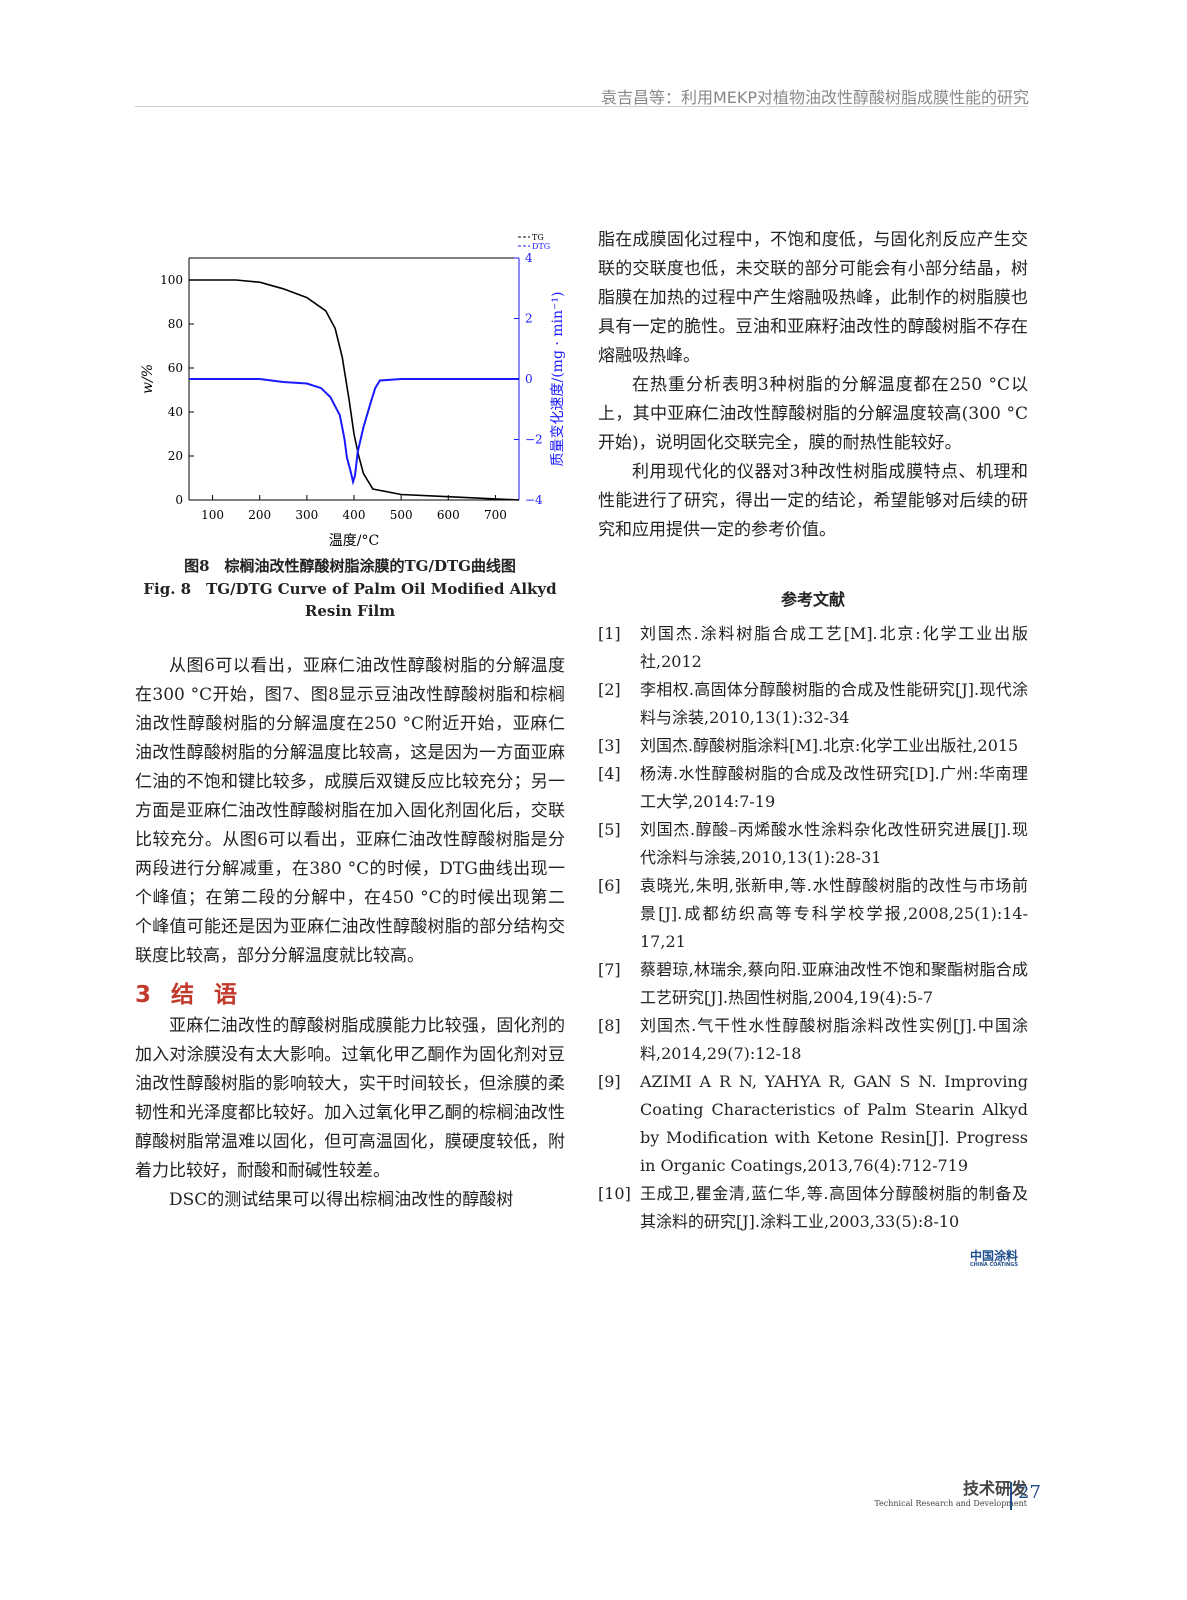 The width and height of the screenshot is (1187, 1600). What do you see at coordinates (609, 885) in the screenshot?
I see `reference-number: [6]` at bounding box center [609, 885].